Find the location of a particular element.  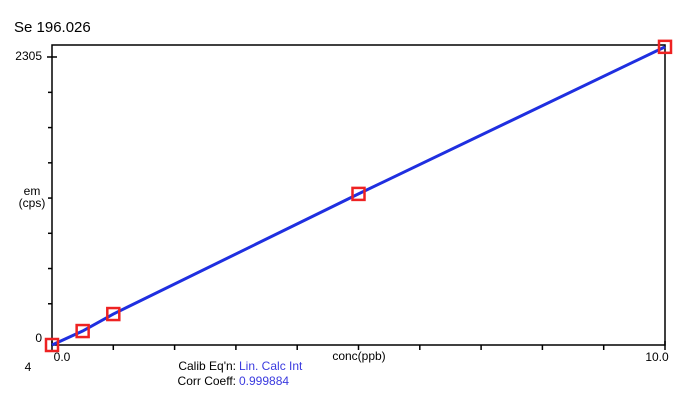

coeff-value: 0.999884 is located at coordinates (264, 381).